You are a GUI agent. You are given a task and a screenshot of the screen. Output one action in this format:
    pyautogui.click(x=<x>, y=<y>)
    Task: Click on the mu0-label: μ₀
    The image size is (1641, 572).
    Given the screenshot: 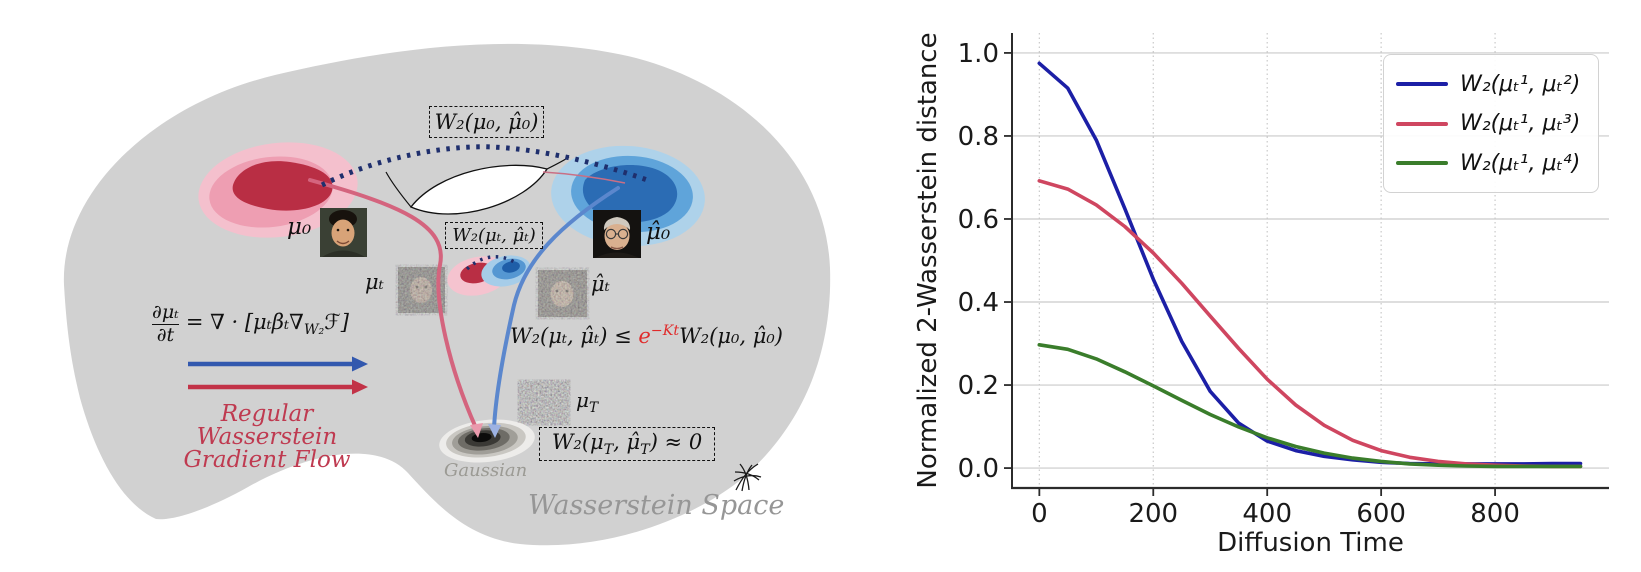 What is the action you would take?
    pyautogui.click(x=299, y=227)
    